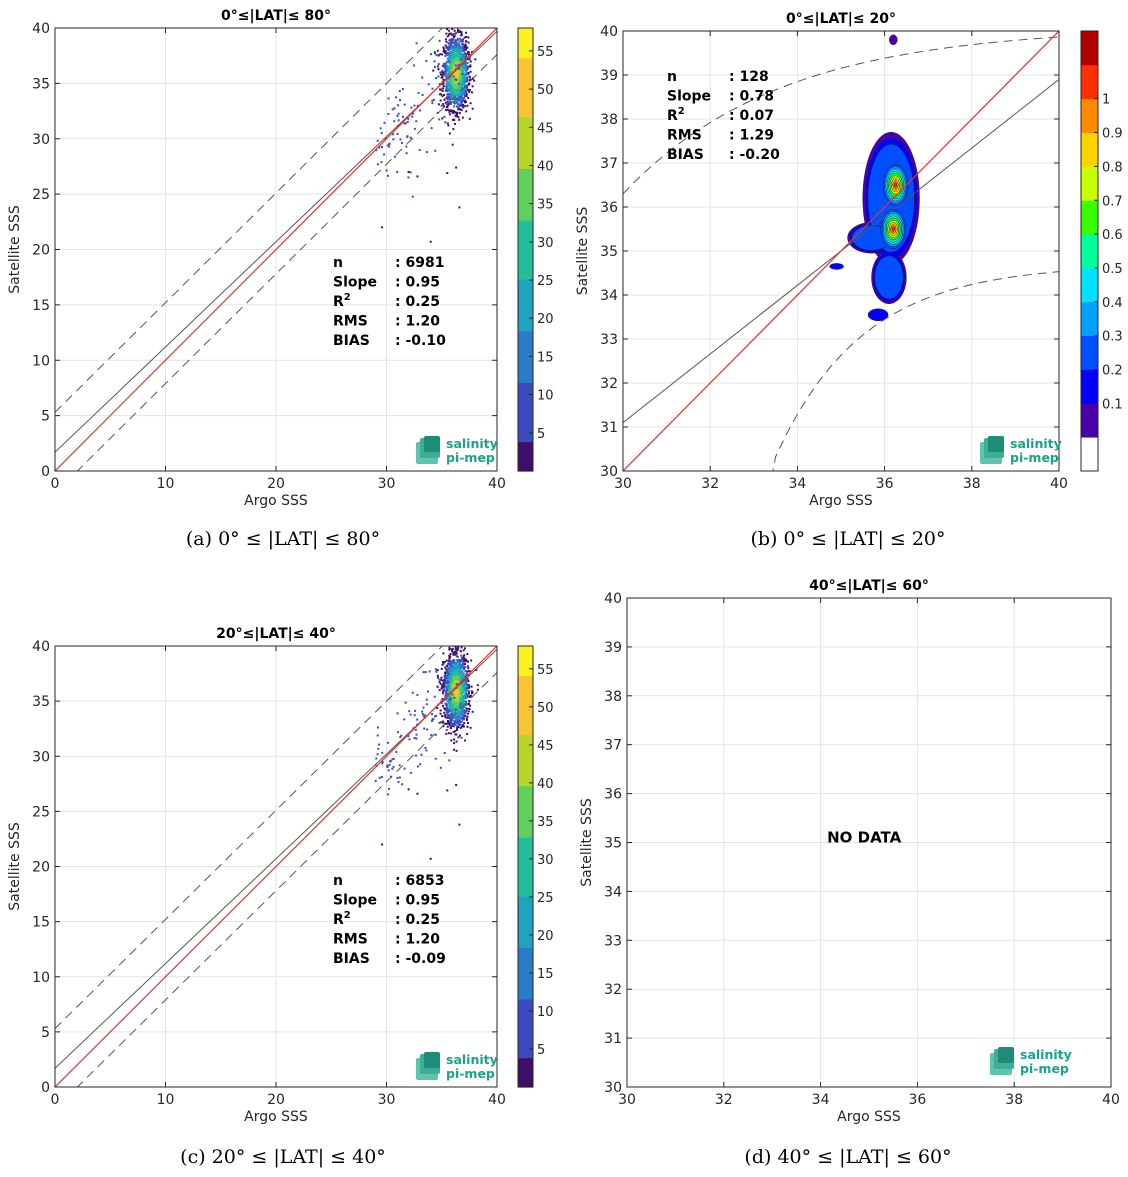 This screenshot has height=1177, width=1128. Describe the element at coordinates (1112, 370) in the screenshot. I see `colorbar-tick-label: 0.2` at that location.